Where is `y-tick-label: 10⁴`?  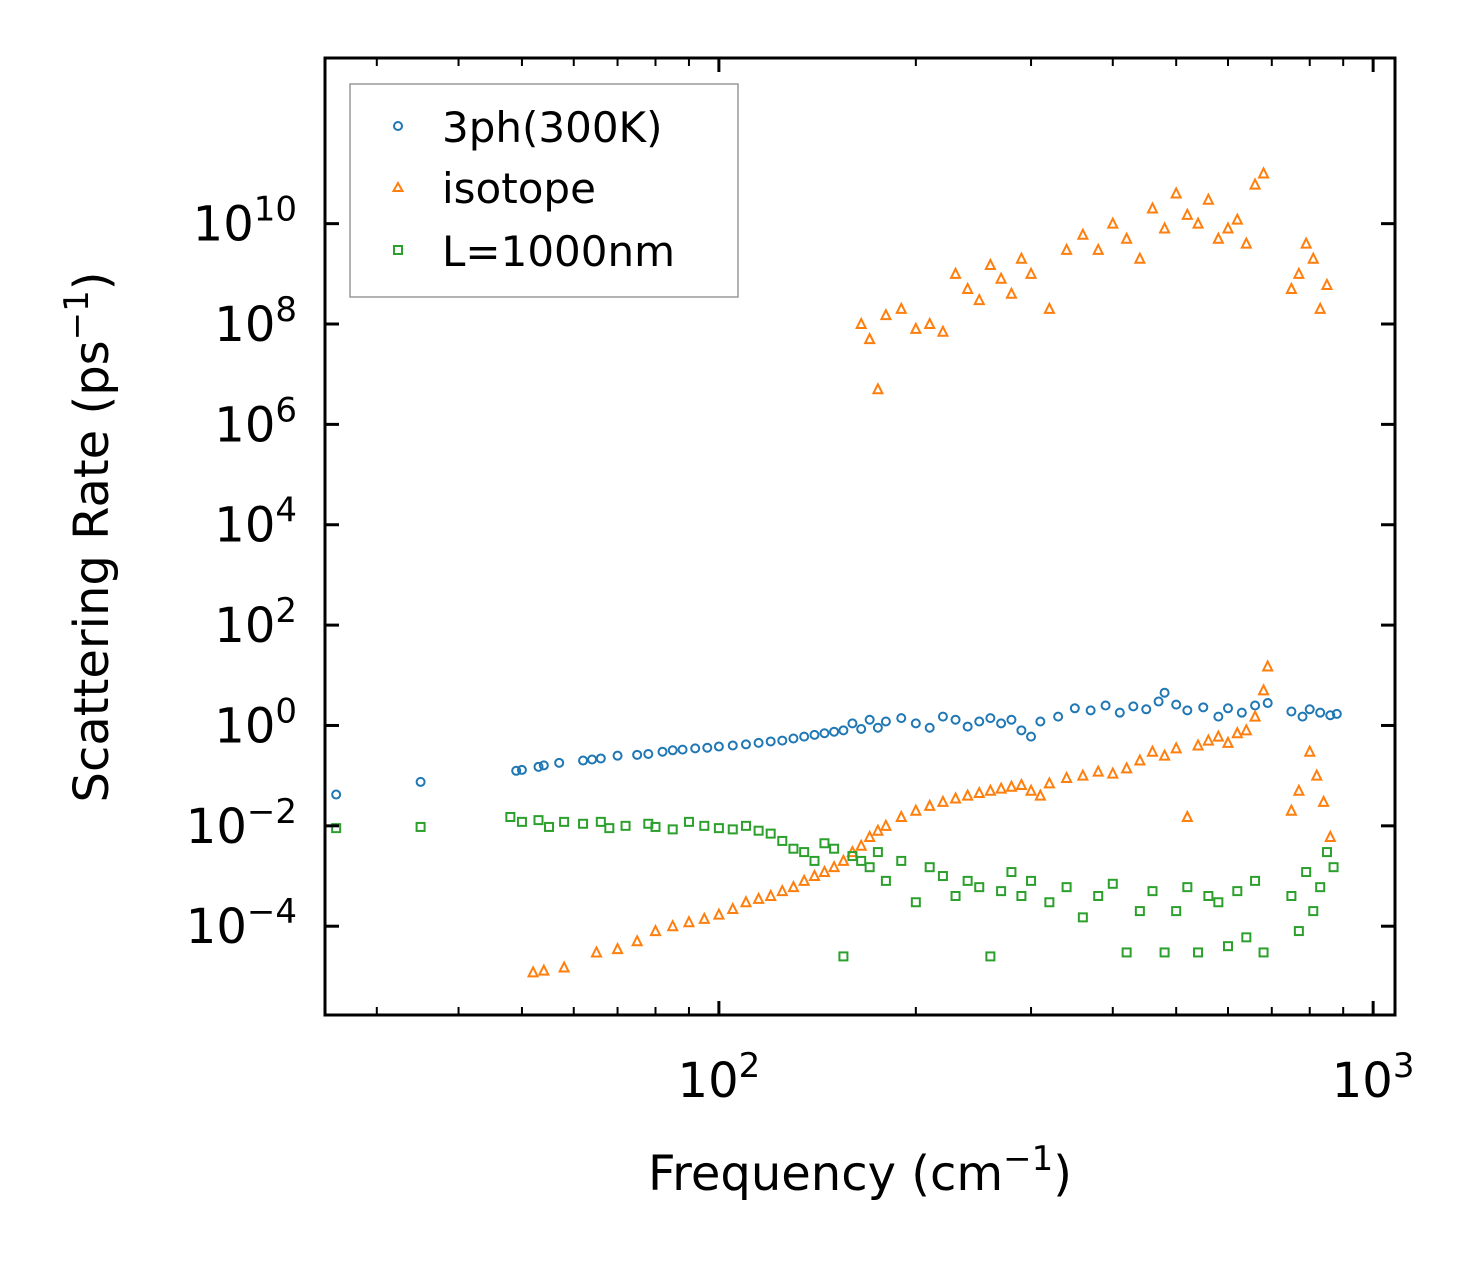
y-tick-label: 10⁴ is located at coordinates (255, 522).